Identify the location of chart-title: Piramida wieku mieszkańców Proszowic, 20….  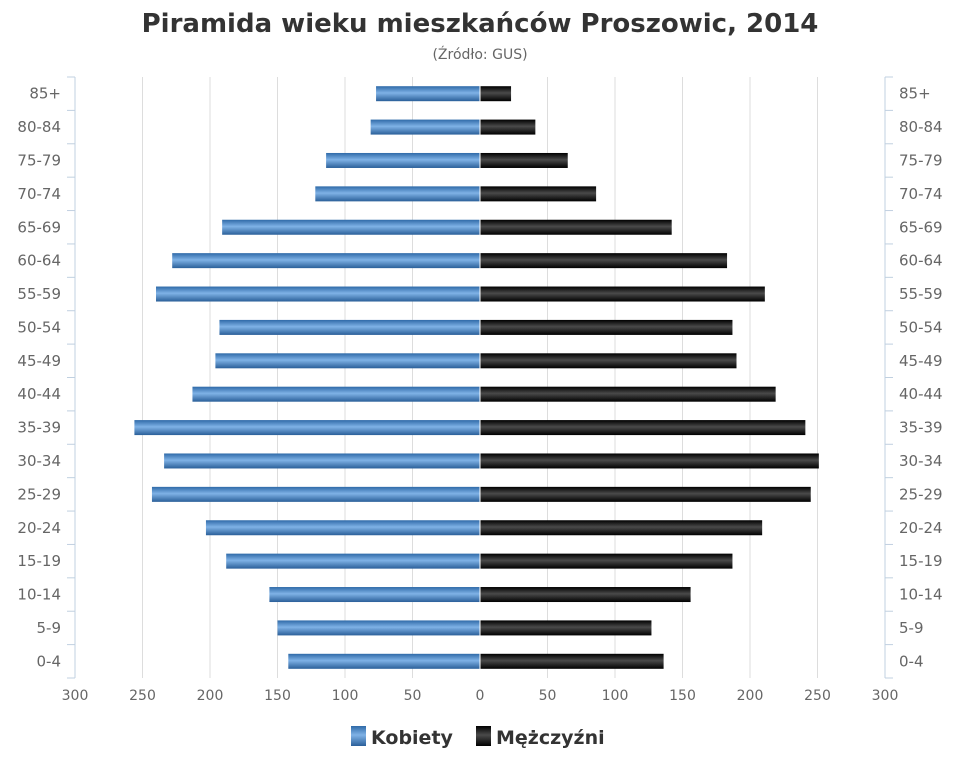
(480, 24).